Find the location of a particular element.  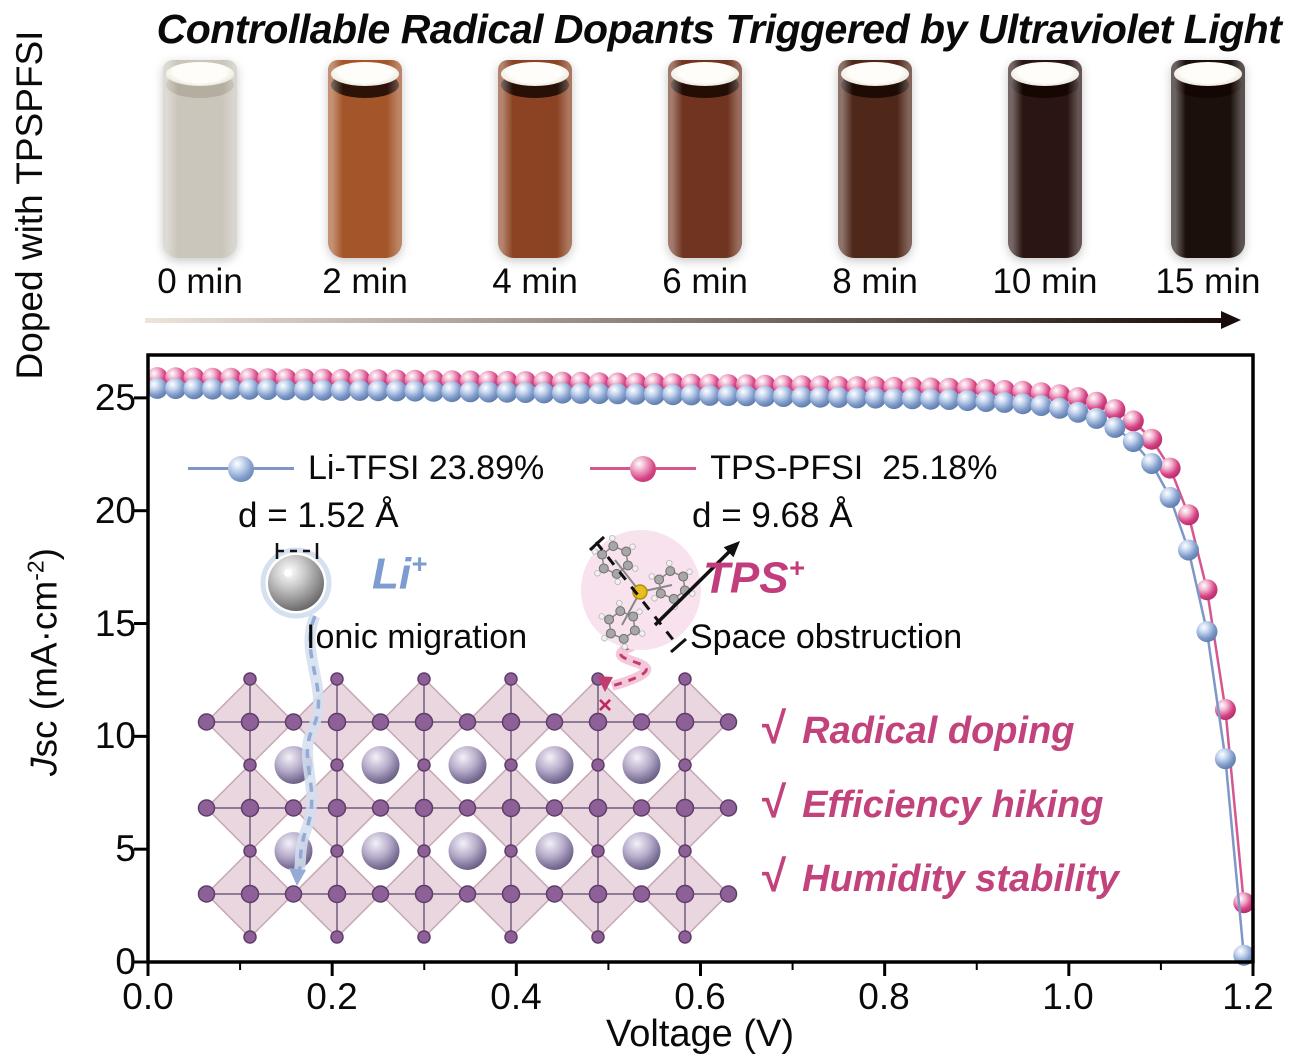

y-axis-title: Jsc (mA·cm-2) is located at coordinates (43, 662).